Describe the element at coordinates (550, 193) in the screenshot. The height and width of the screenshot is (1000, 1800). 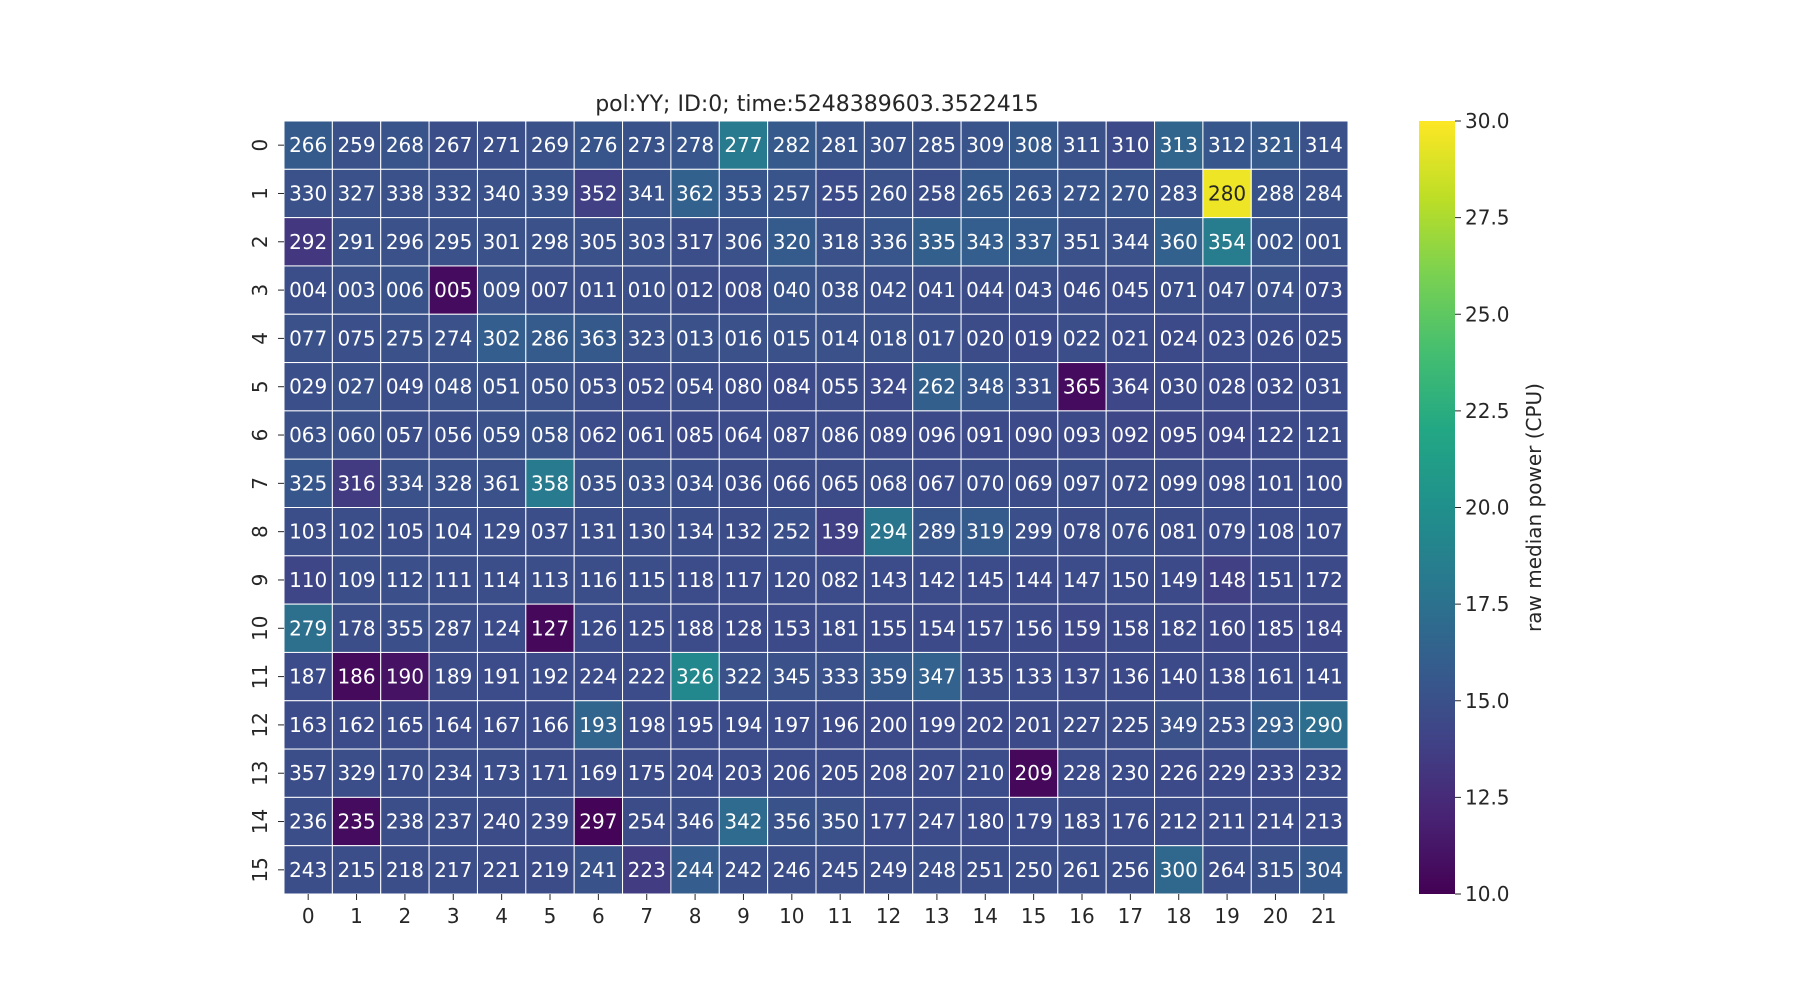
I see `cell-value-label: 339` at that location.